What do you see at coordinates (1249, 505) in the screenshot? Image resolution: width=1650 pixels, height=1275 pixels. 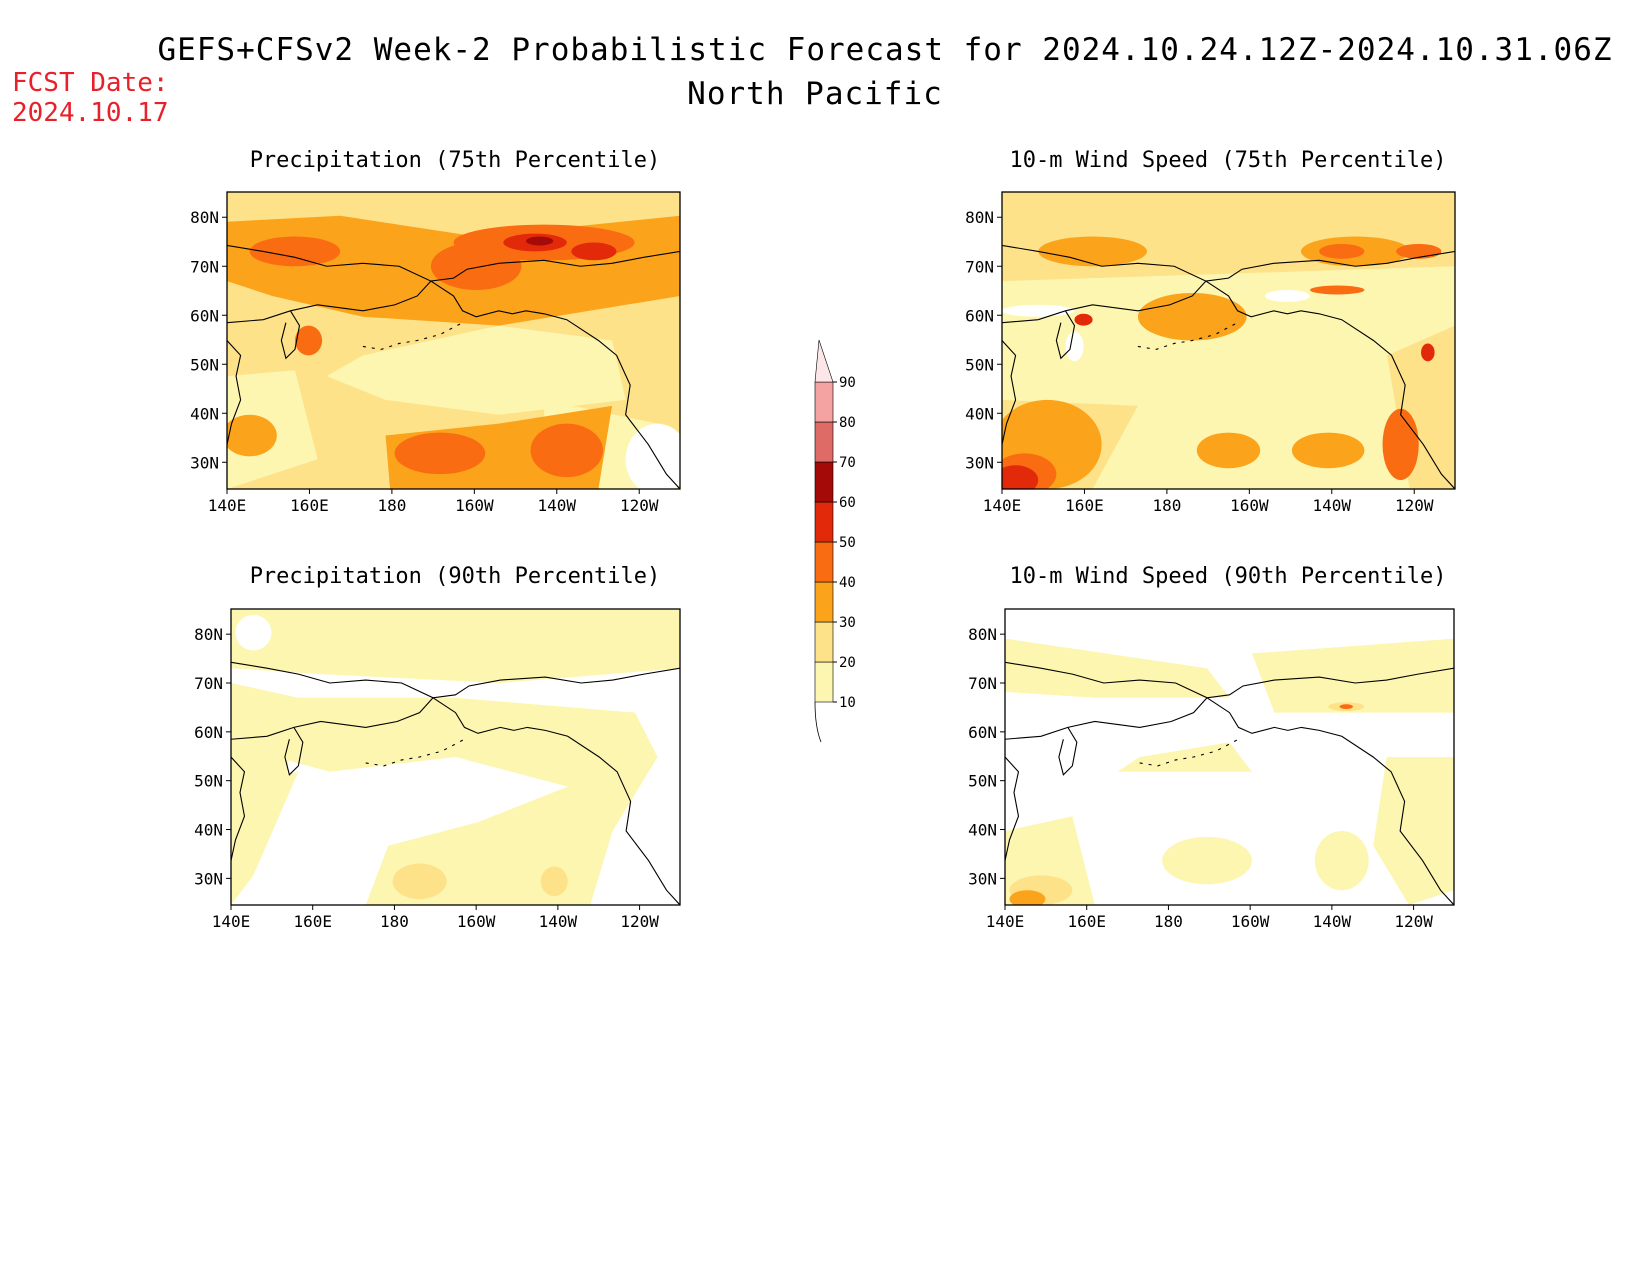 I see `lon-label: 160W` at bounding box center [1249, 505].